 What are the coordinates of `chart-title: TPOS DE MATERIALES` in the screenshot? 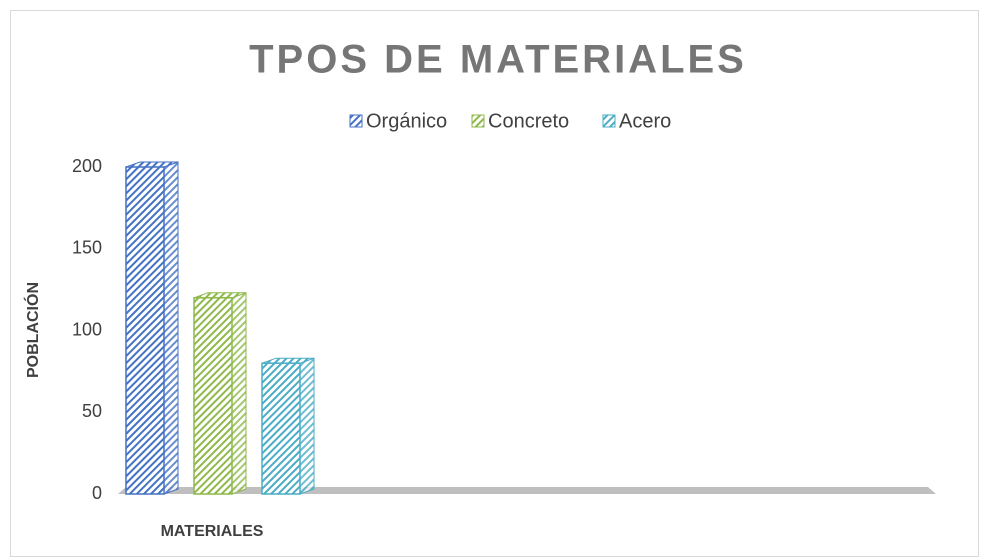 It's located at (498, 60).